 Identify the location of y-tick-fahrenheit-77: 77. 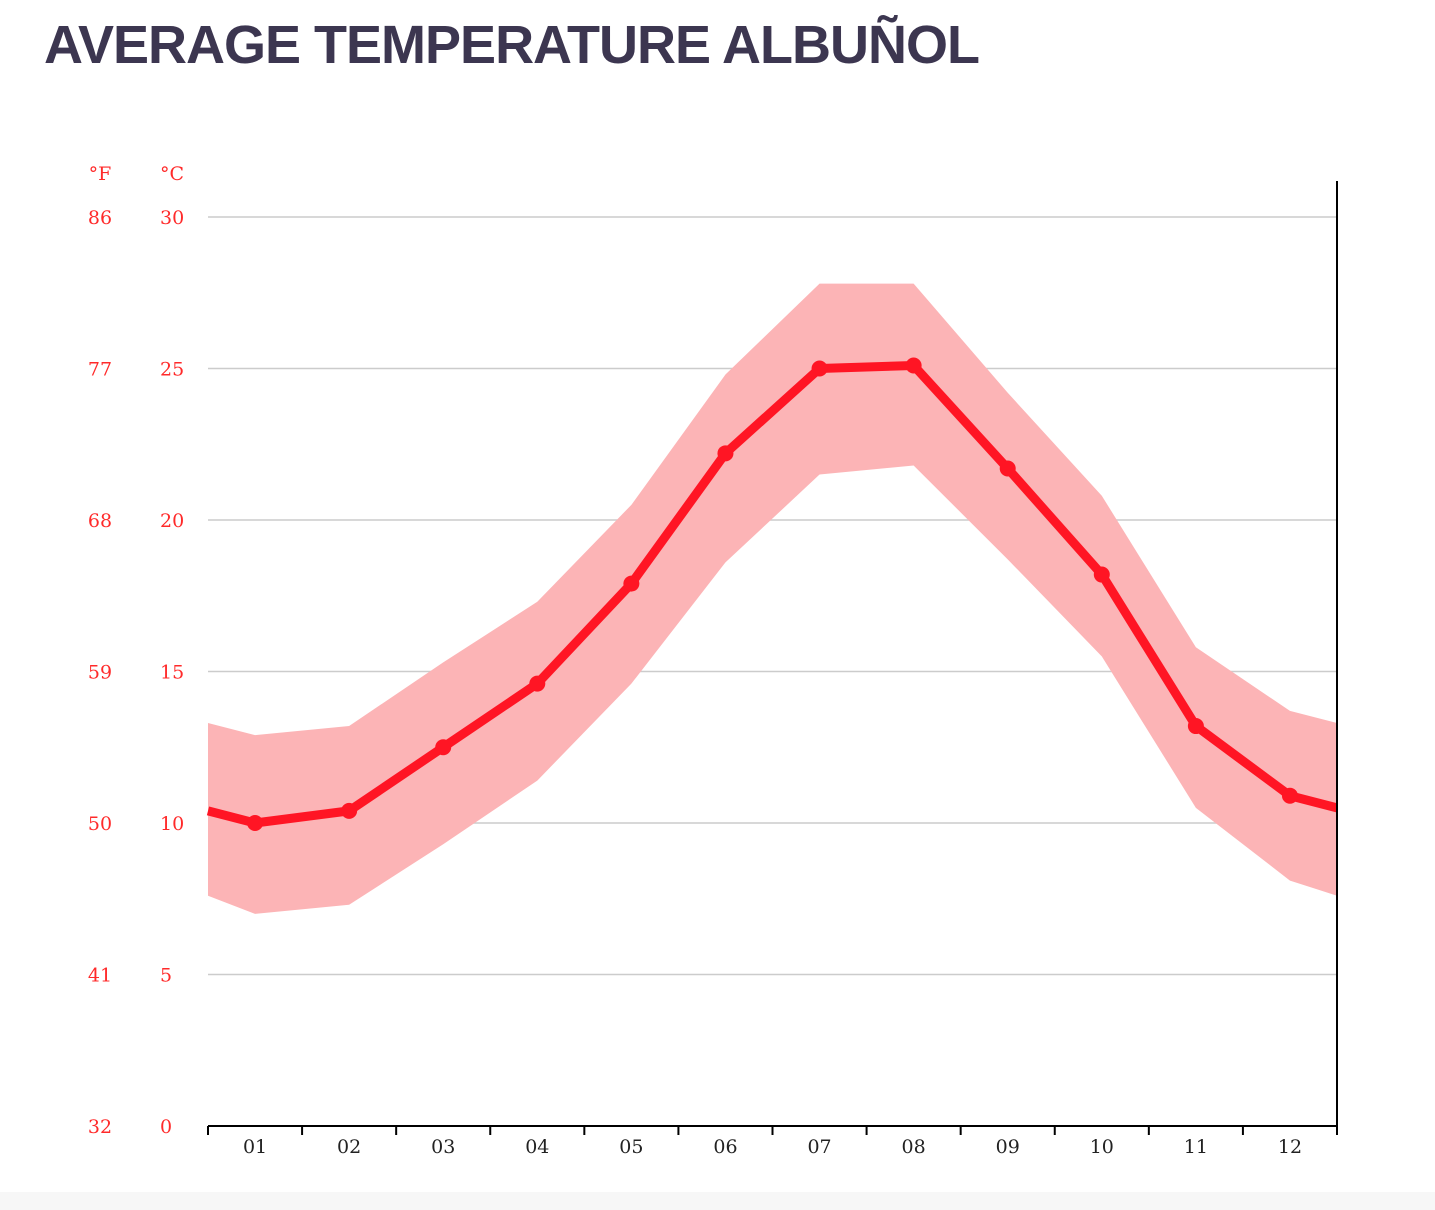
(100, 370).